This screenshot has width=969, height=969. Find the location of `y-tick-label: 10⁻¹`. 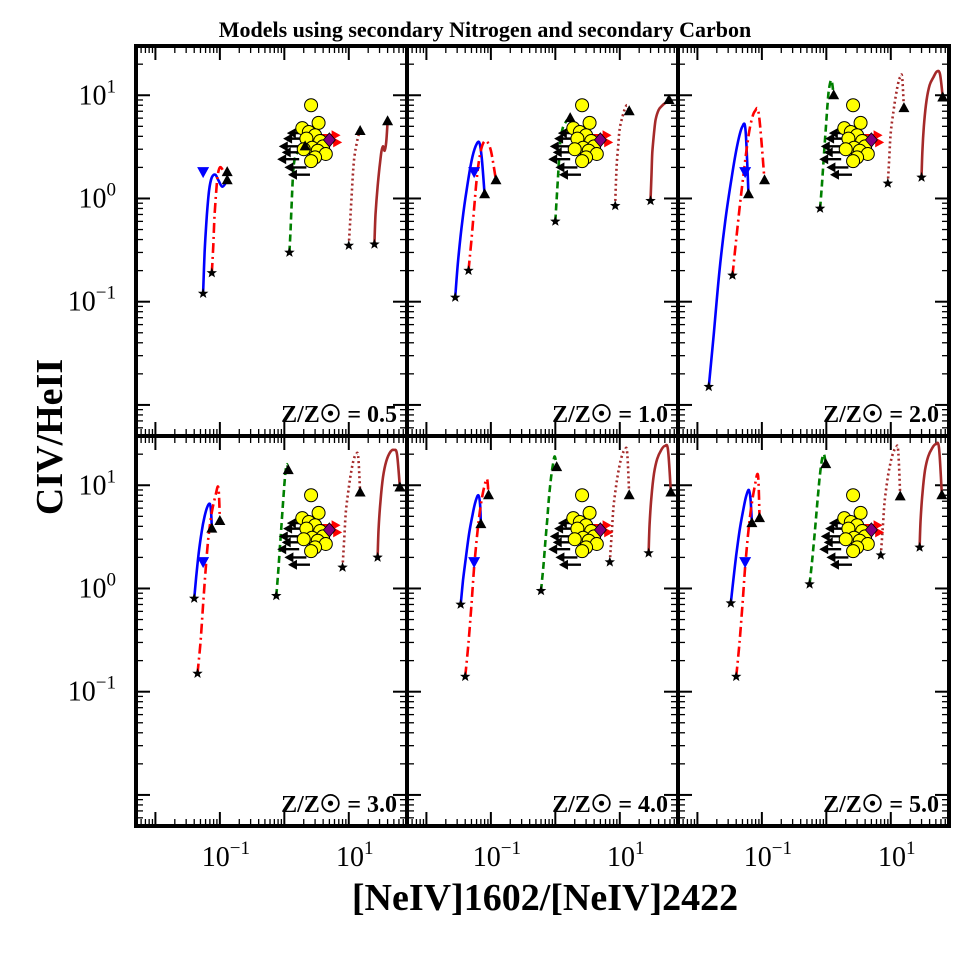

y-tick-label: 10⁻¹ is located at coordinates (92, 300).